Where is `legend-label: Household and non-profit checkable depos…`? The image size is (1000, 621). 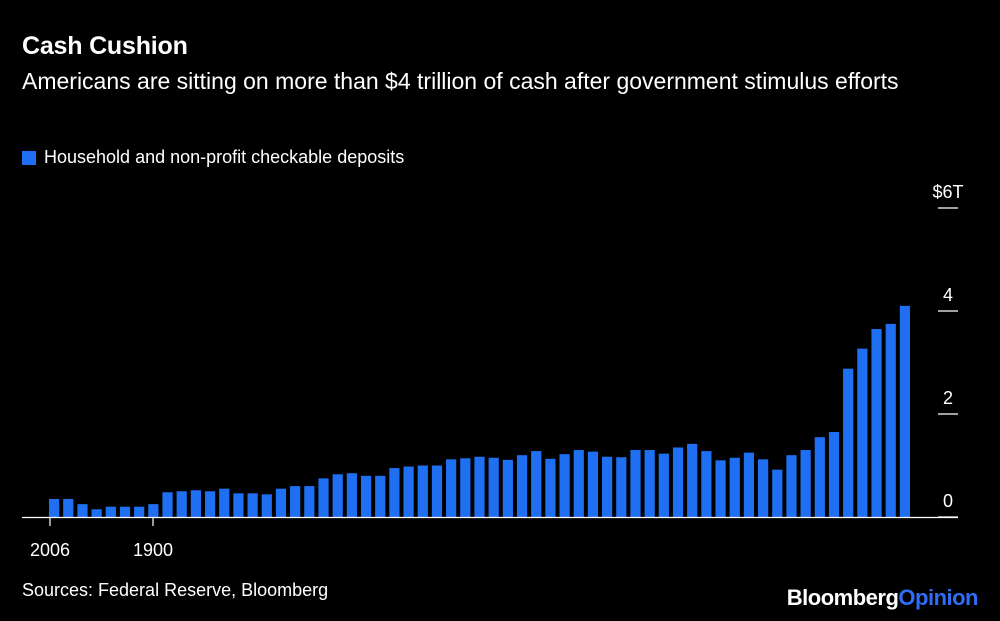 legend-label: Household and non-profit checkable depos… is located at coordinates (224, 157).